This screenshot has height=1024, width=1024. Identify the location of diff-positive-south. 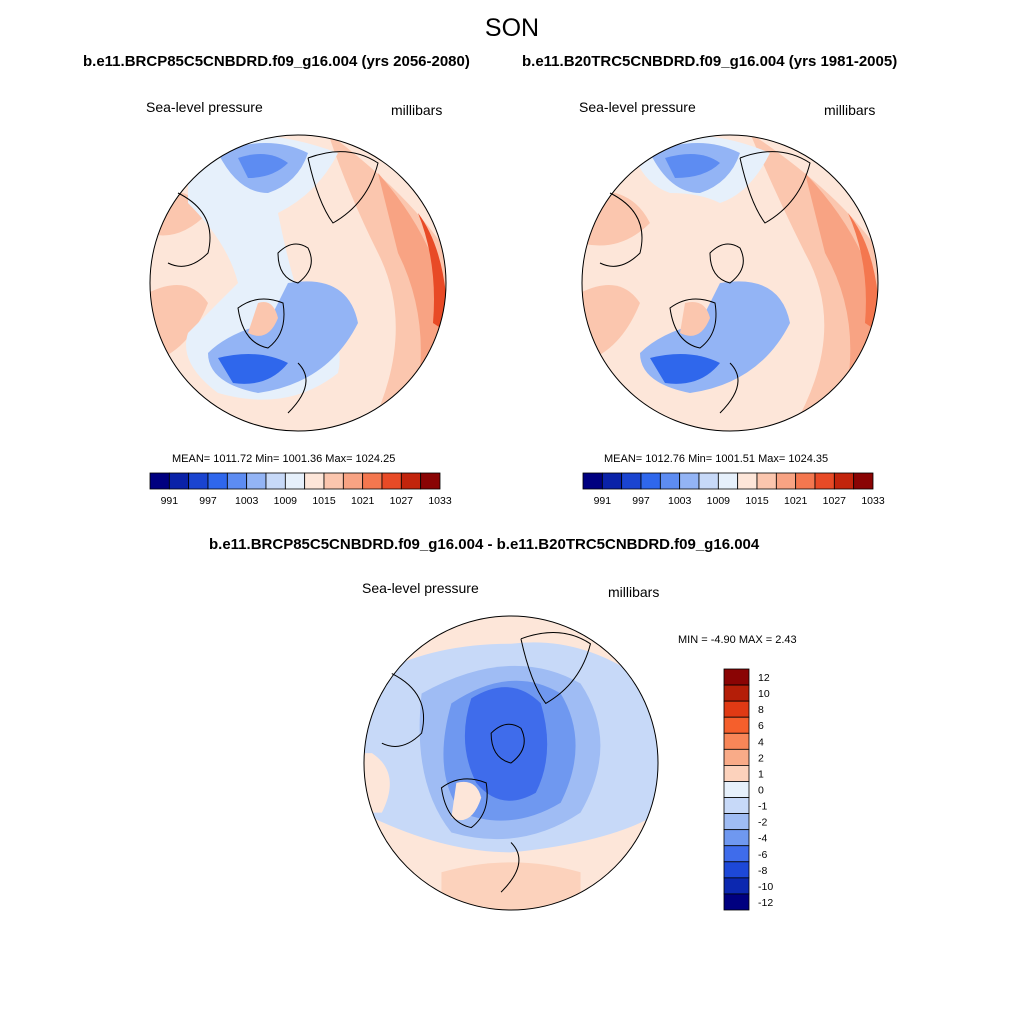
(511, 861).